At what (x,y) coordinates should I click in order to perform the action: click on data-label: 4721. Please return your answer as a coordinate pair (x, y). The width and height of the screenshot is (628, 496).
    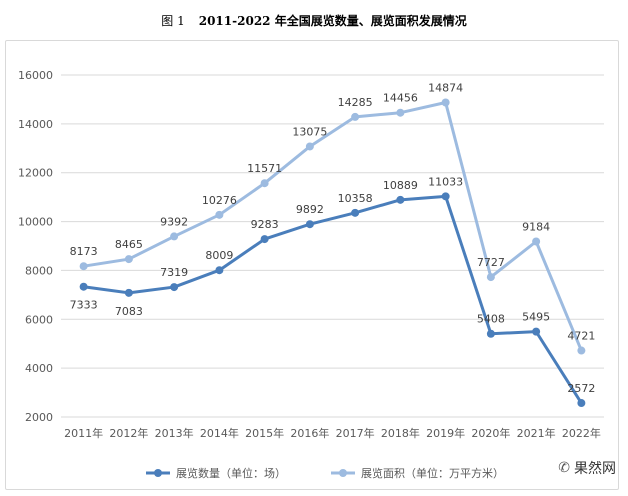
    Looking at the image, I should click on (581, 336).